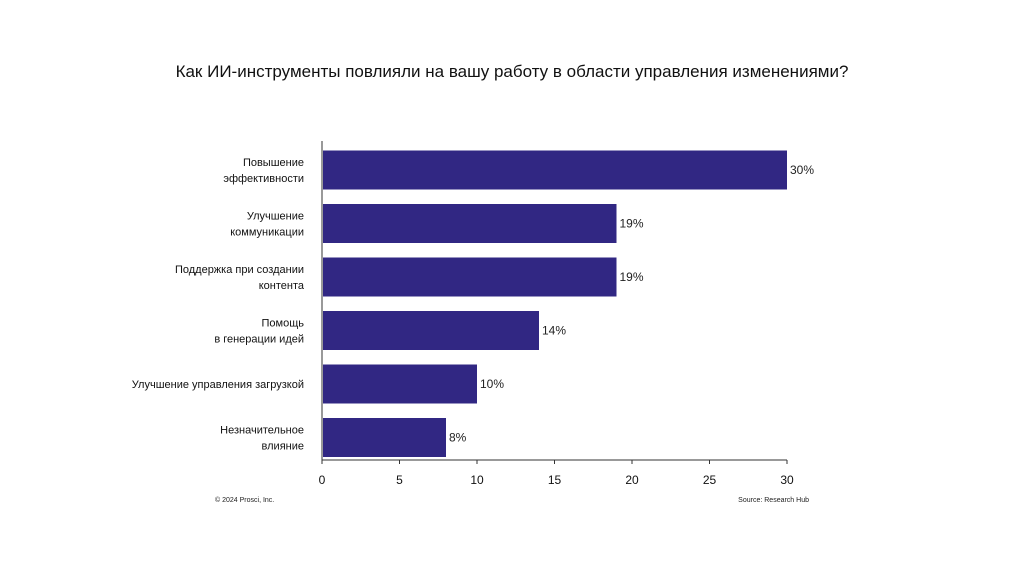 Image resolution: width=1024 pixels, height=572 pixels. What do you see at coordinates (259, 332) in the screenshot?
I see `category-label: Помощь в генерации идей` at bounding box center [259, 332].